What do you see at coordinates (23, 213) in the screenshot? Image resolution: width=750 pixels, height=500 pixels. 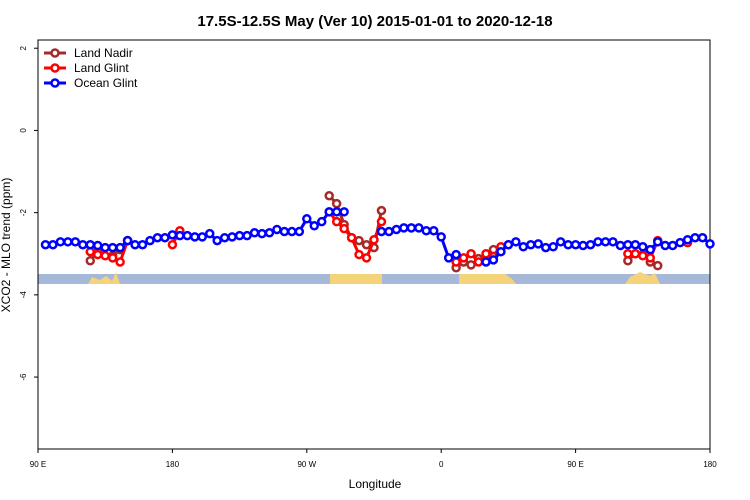 I see `y-tick-label: -2` at bounding box center [23, 213].